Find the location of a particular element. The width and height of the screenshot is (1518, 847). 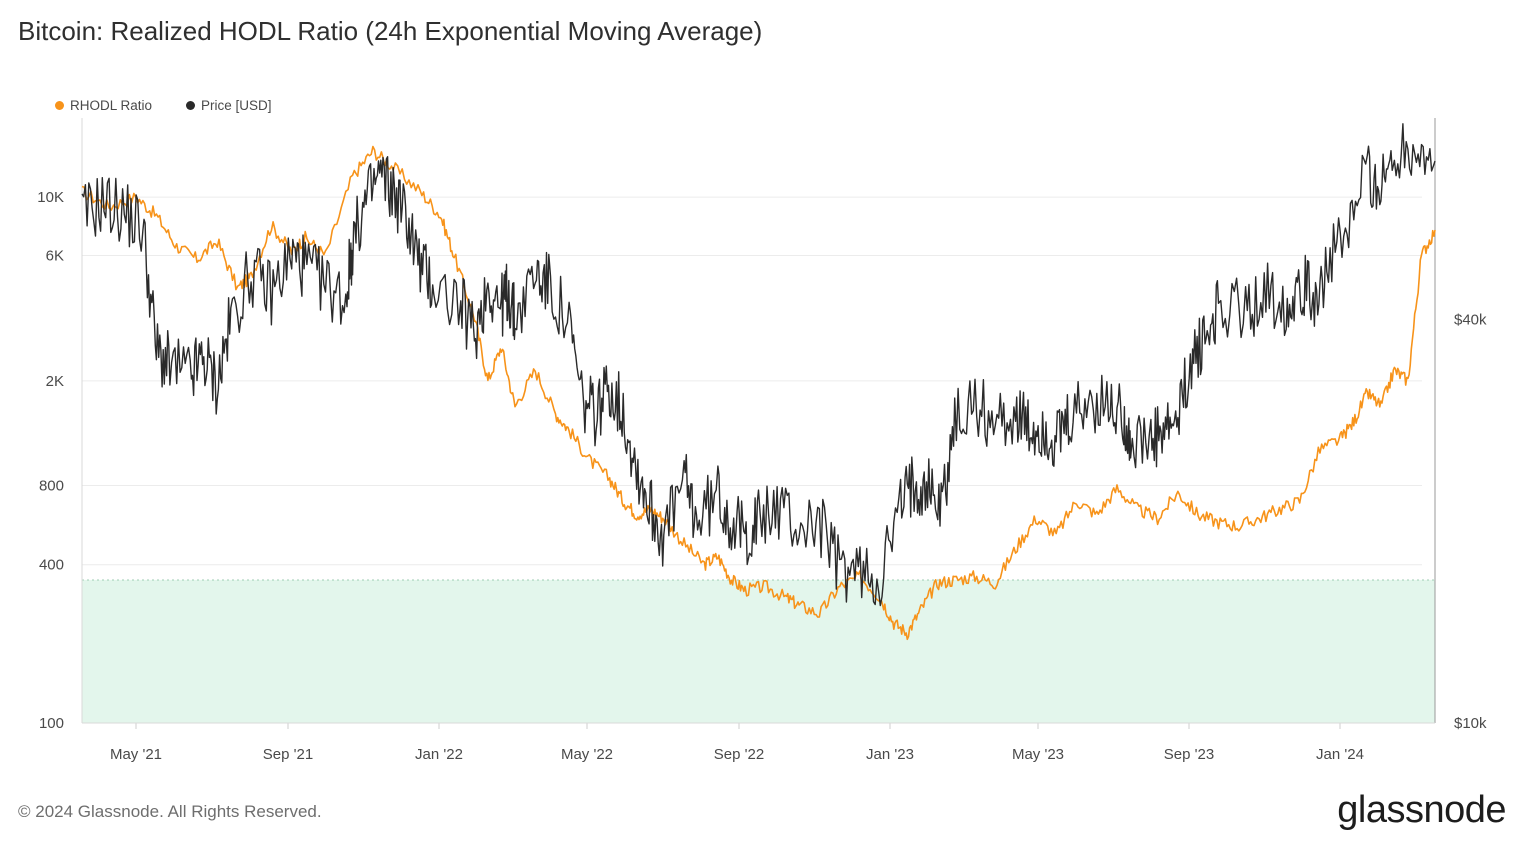

x-tick-label: Sep '21 is located at coordinates (288, 754).